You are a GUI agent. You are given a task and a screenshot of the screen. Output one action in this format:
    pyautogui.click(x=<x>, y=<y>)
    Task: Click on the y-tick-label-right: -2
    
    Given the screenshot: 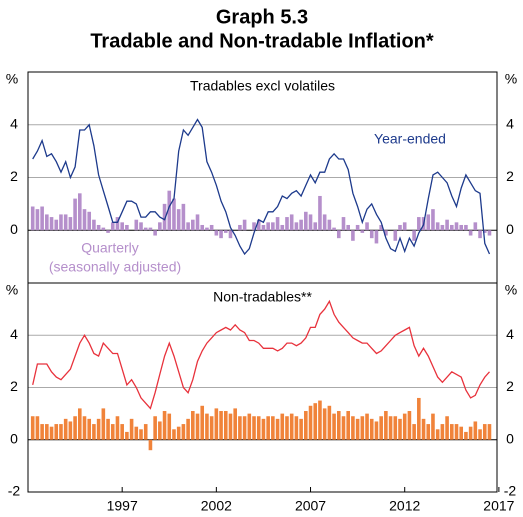 What is the action you would take?
    pyautogui.click(x=510, y=491)
    